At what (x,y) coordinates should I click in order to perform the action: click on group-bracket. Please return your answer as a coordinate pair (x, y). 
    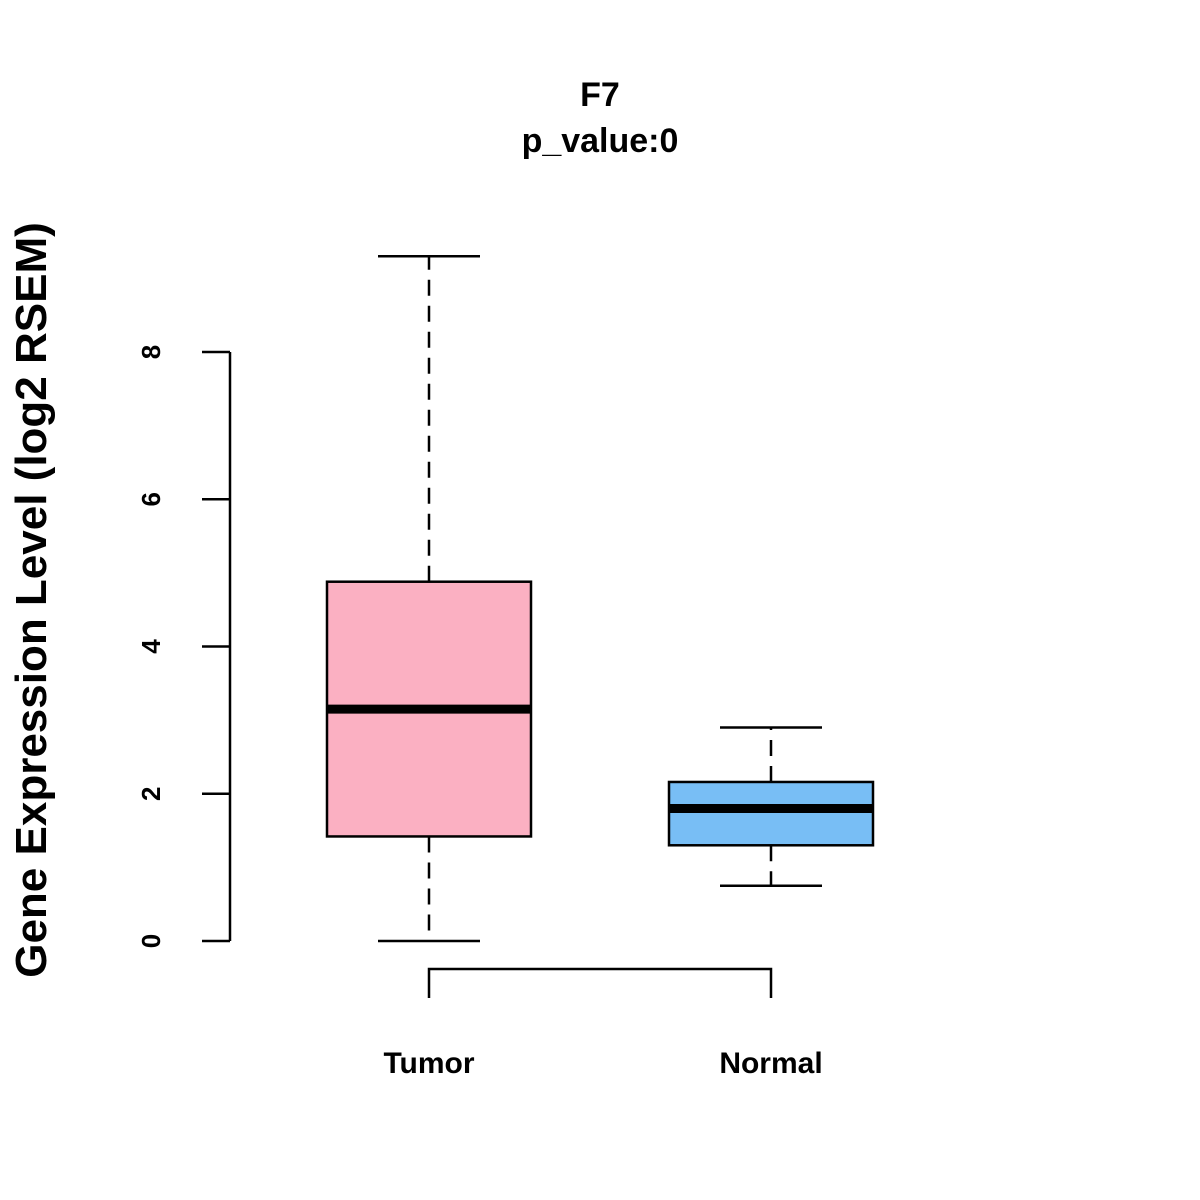
    Looking at the image, I should click on (600, 982).